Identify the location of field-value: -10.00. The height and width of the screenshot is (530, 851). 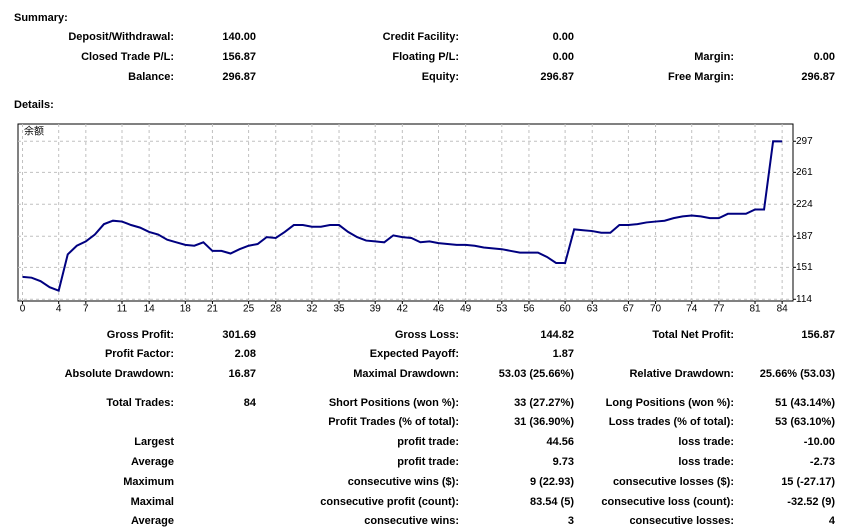
(819, 442).